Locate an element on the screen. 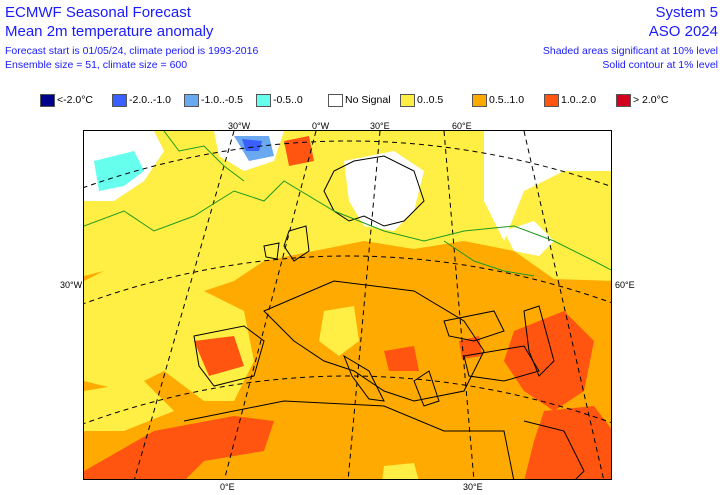  coastline-red-sea is located at coordinates (554, 449).